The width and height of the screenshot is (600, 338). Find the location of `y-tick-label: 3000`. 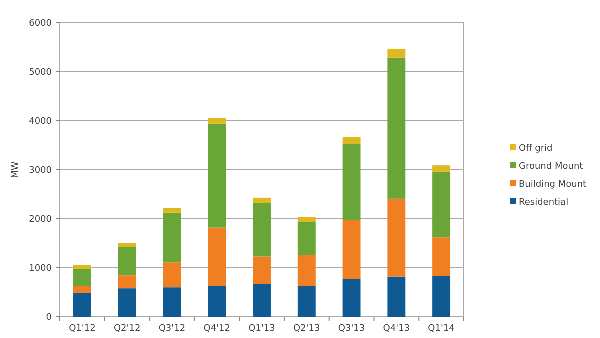

y-tick-label: 3000 is located at coordinates (40, 171).